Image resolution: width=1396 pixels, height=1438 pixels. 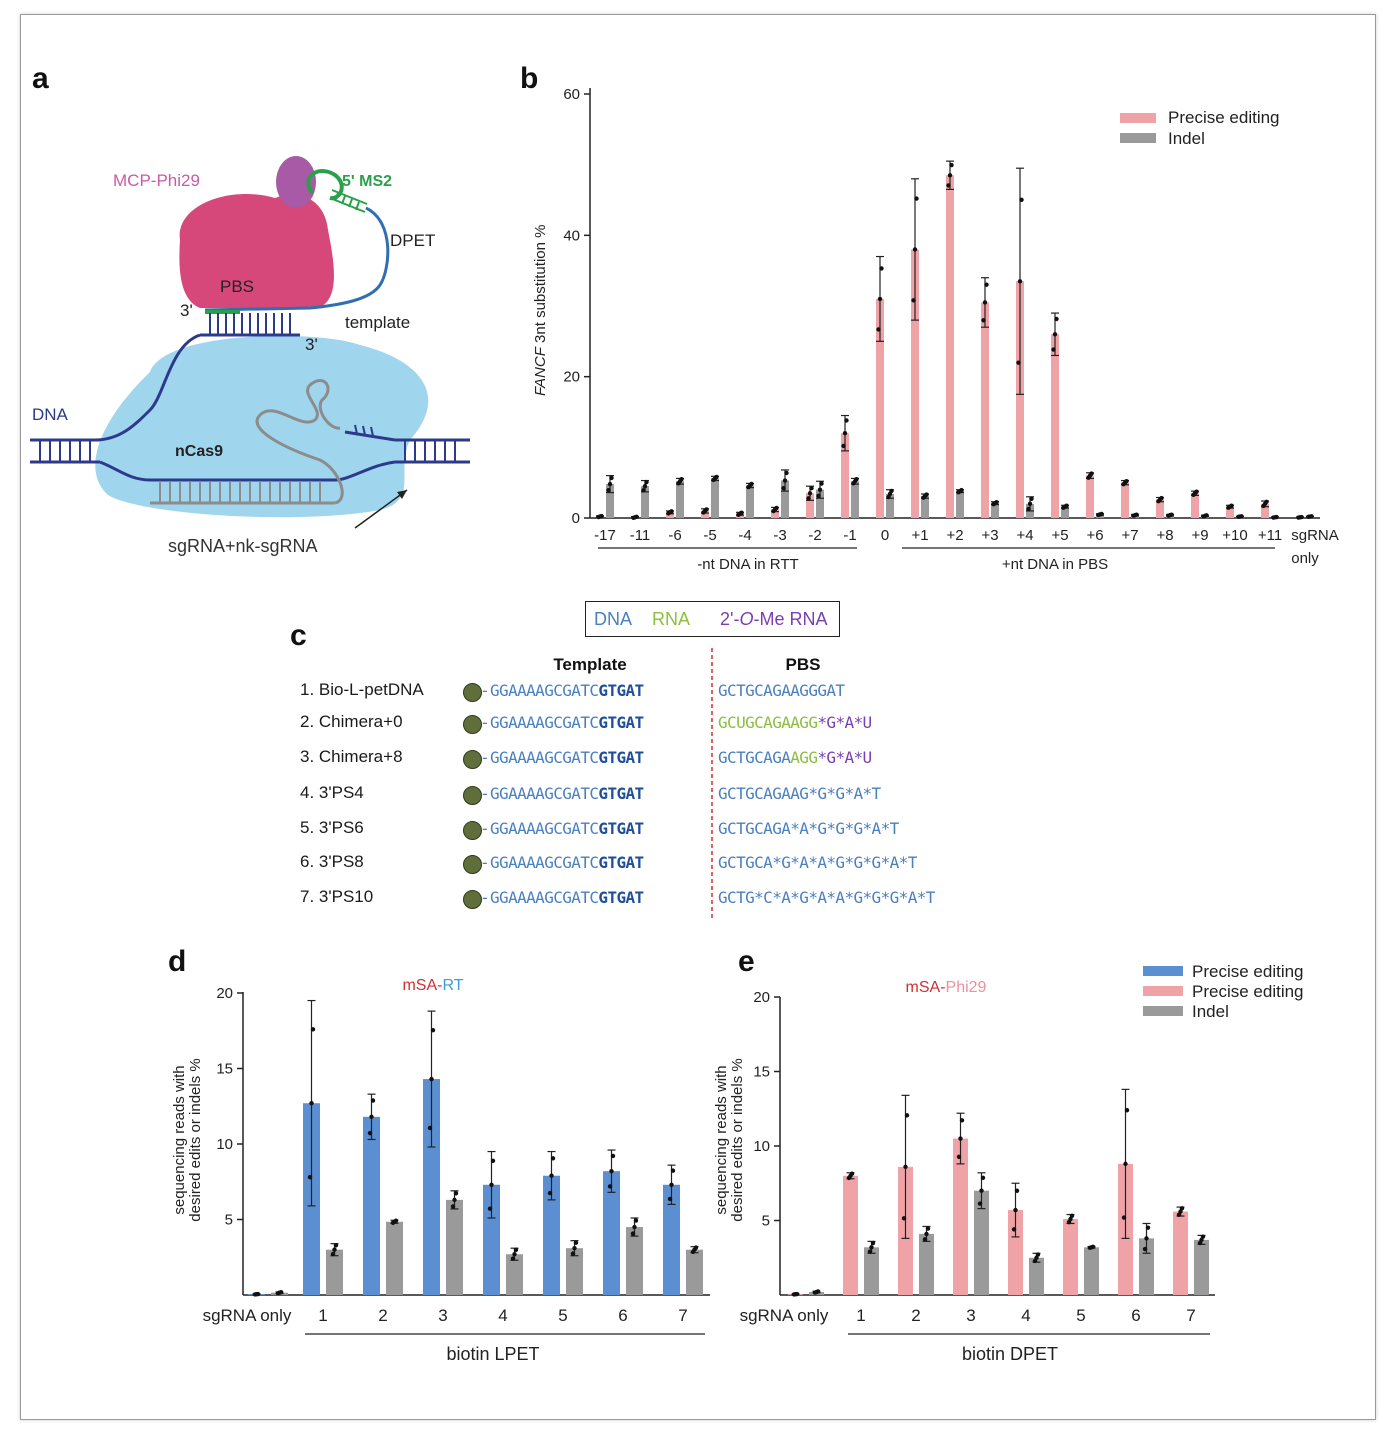 What do you see at coordinates (1138, 118) in the screenshot?
I see `legend-b-precise-swatch` at bounding box center [1138, 118].